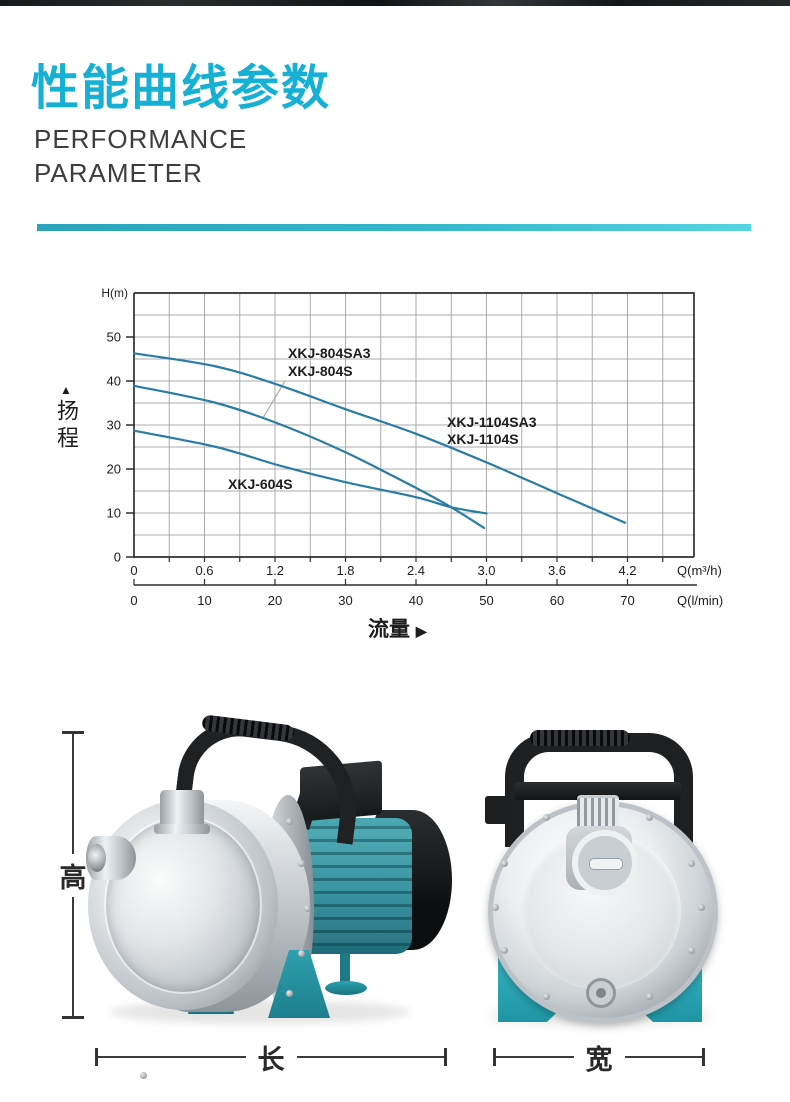  What do you see at coordinates (73, 877) in the screenshot?
I see `dim-height-label: 高` at bounding box center [73, 877].